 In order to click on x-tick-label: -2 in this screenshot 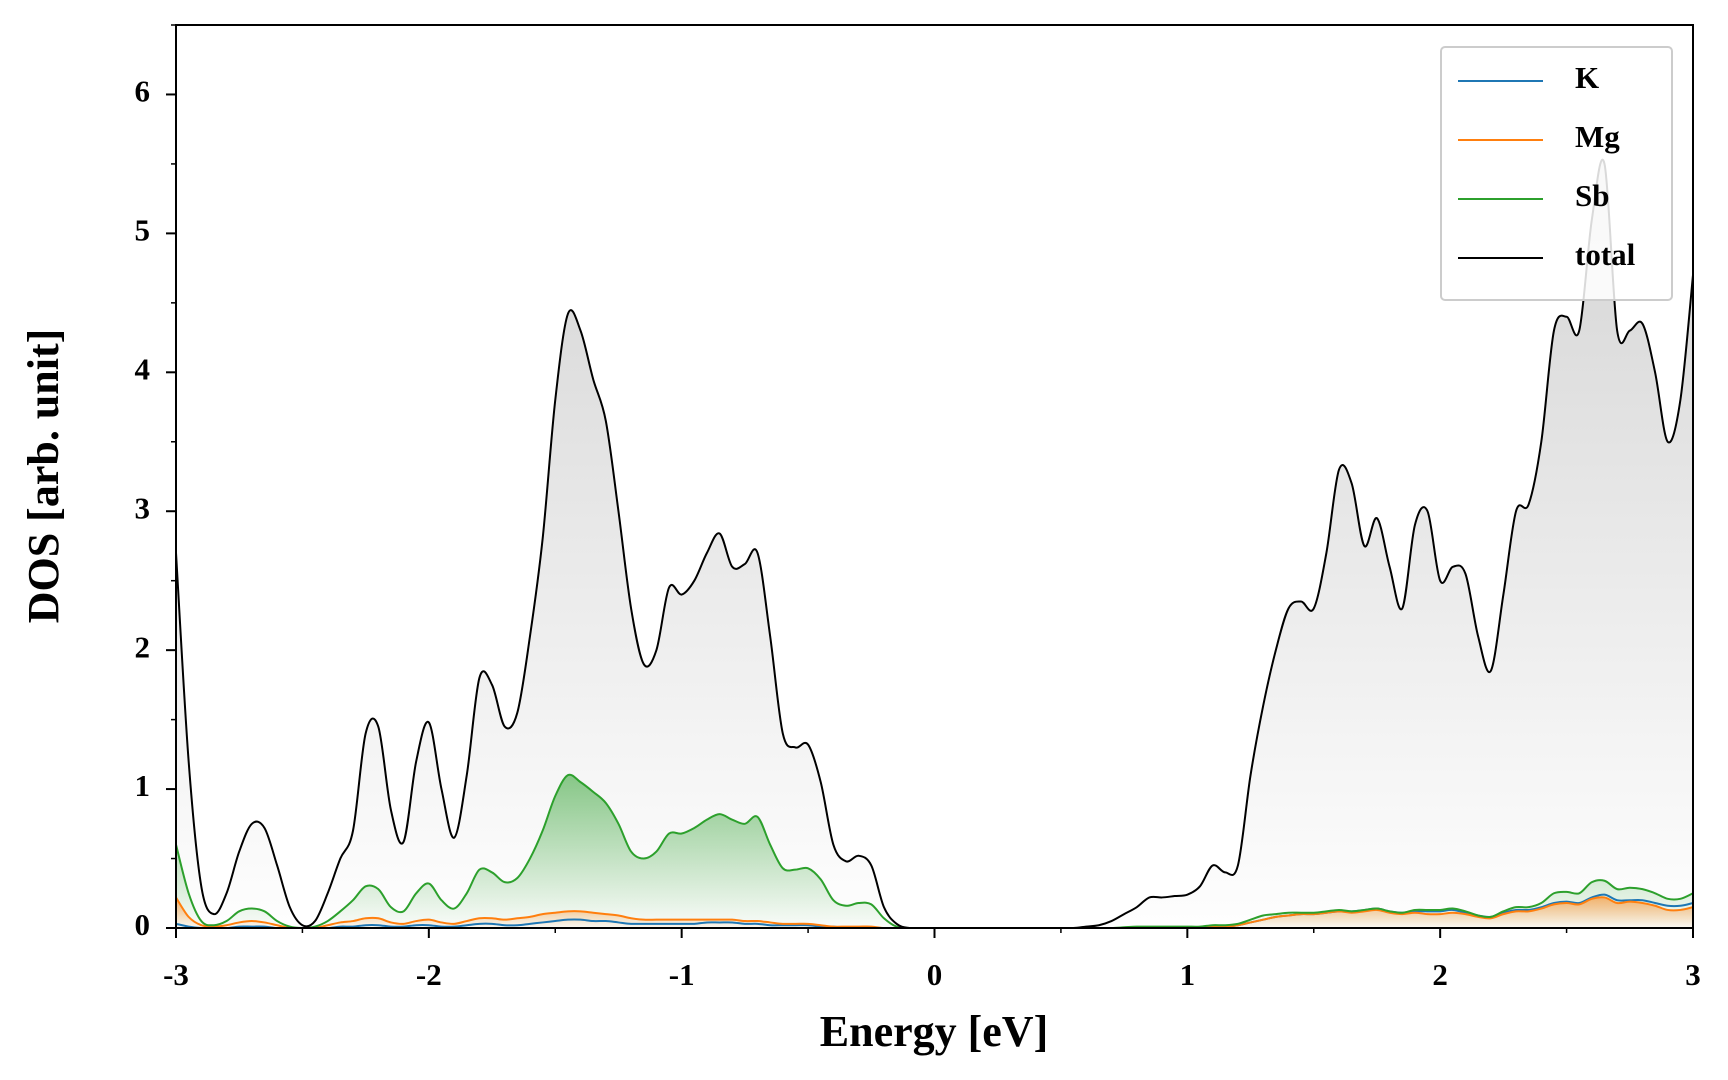, I will do `click(429, 974)`.